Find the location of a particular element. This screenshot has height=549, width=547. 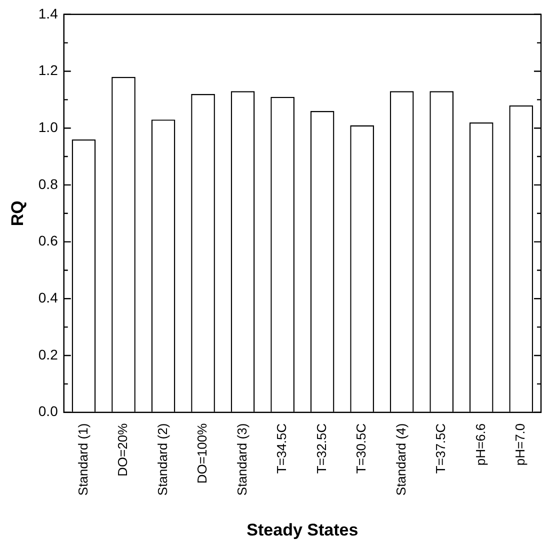

x-tick-label: Standard (4) is located at coordinates (400, 459).